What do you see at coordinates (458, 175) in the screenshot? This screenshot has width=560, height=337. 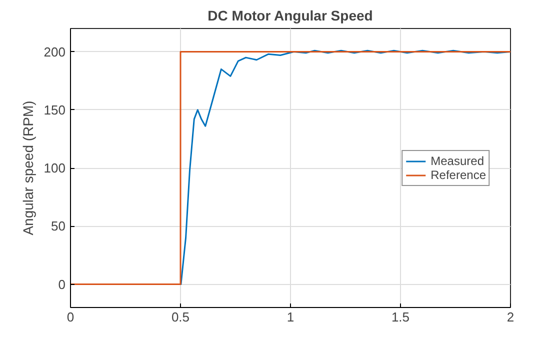 I see `legend-label: Reference` at bounding box center [458, 175].